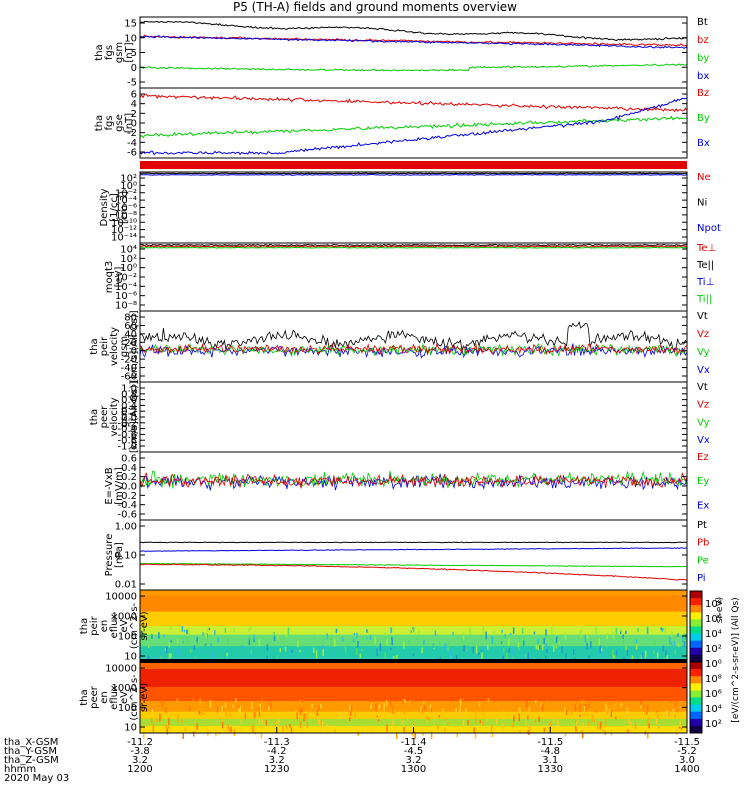  I want to click on y-tick-label: 0, so click(134, 351).